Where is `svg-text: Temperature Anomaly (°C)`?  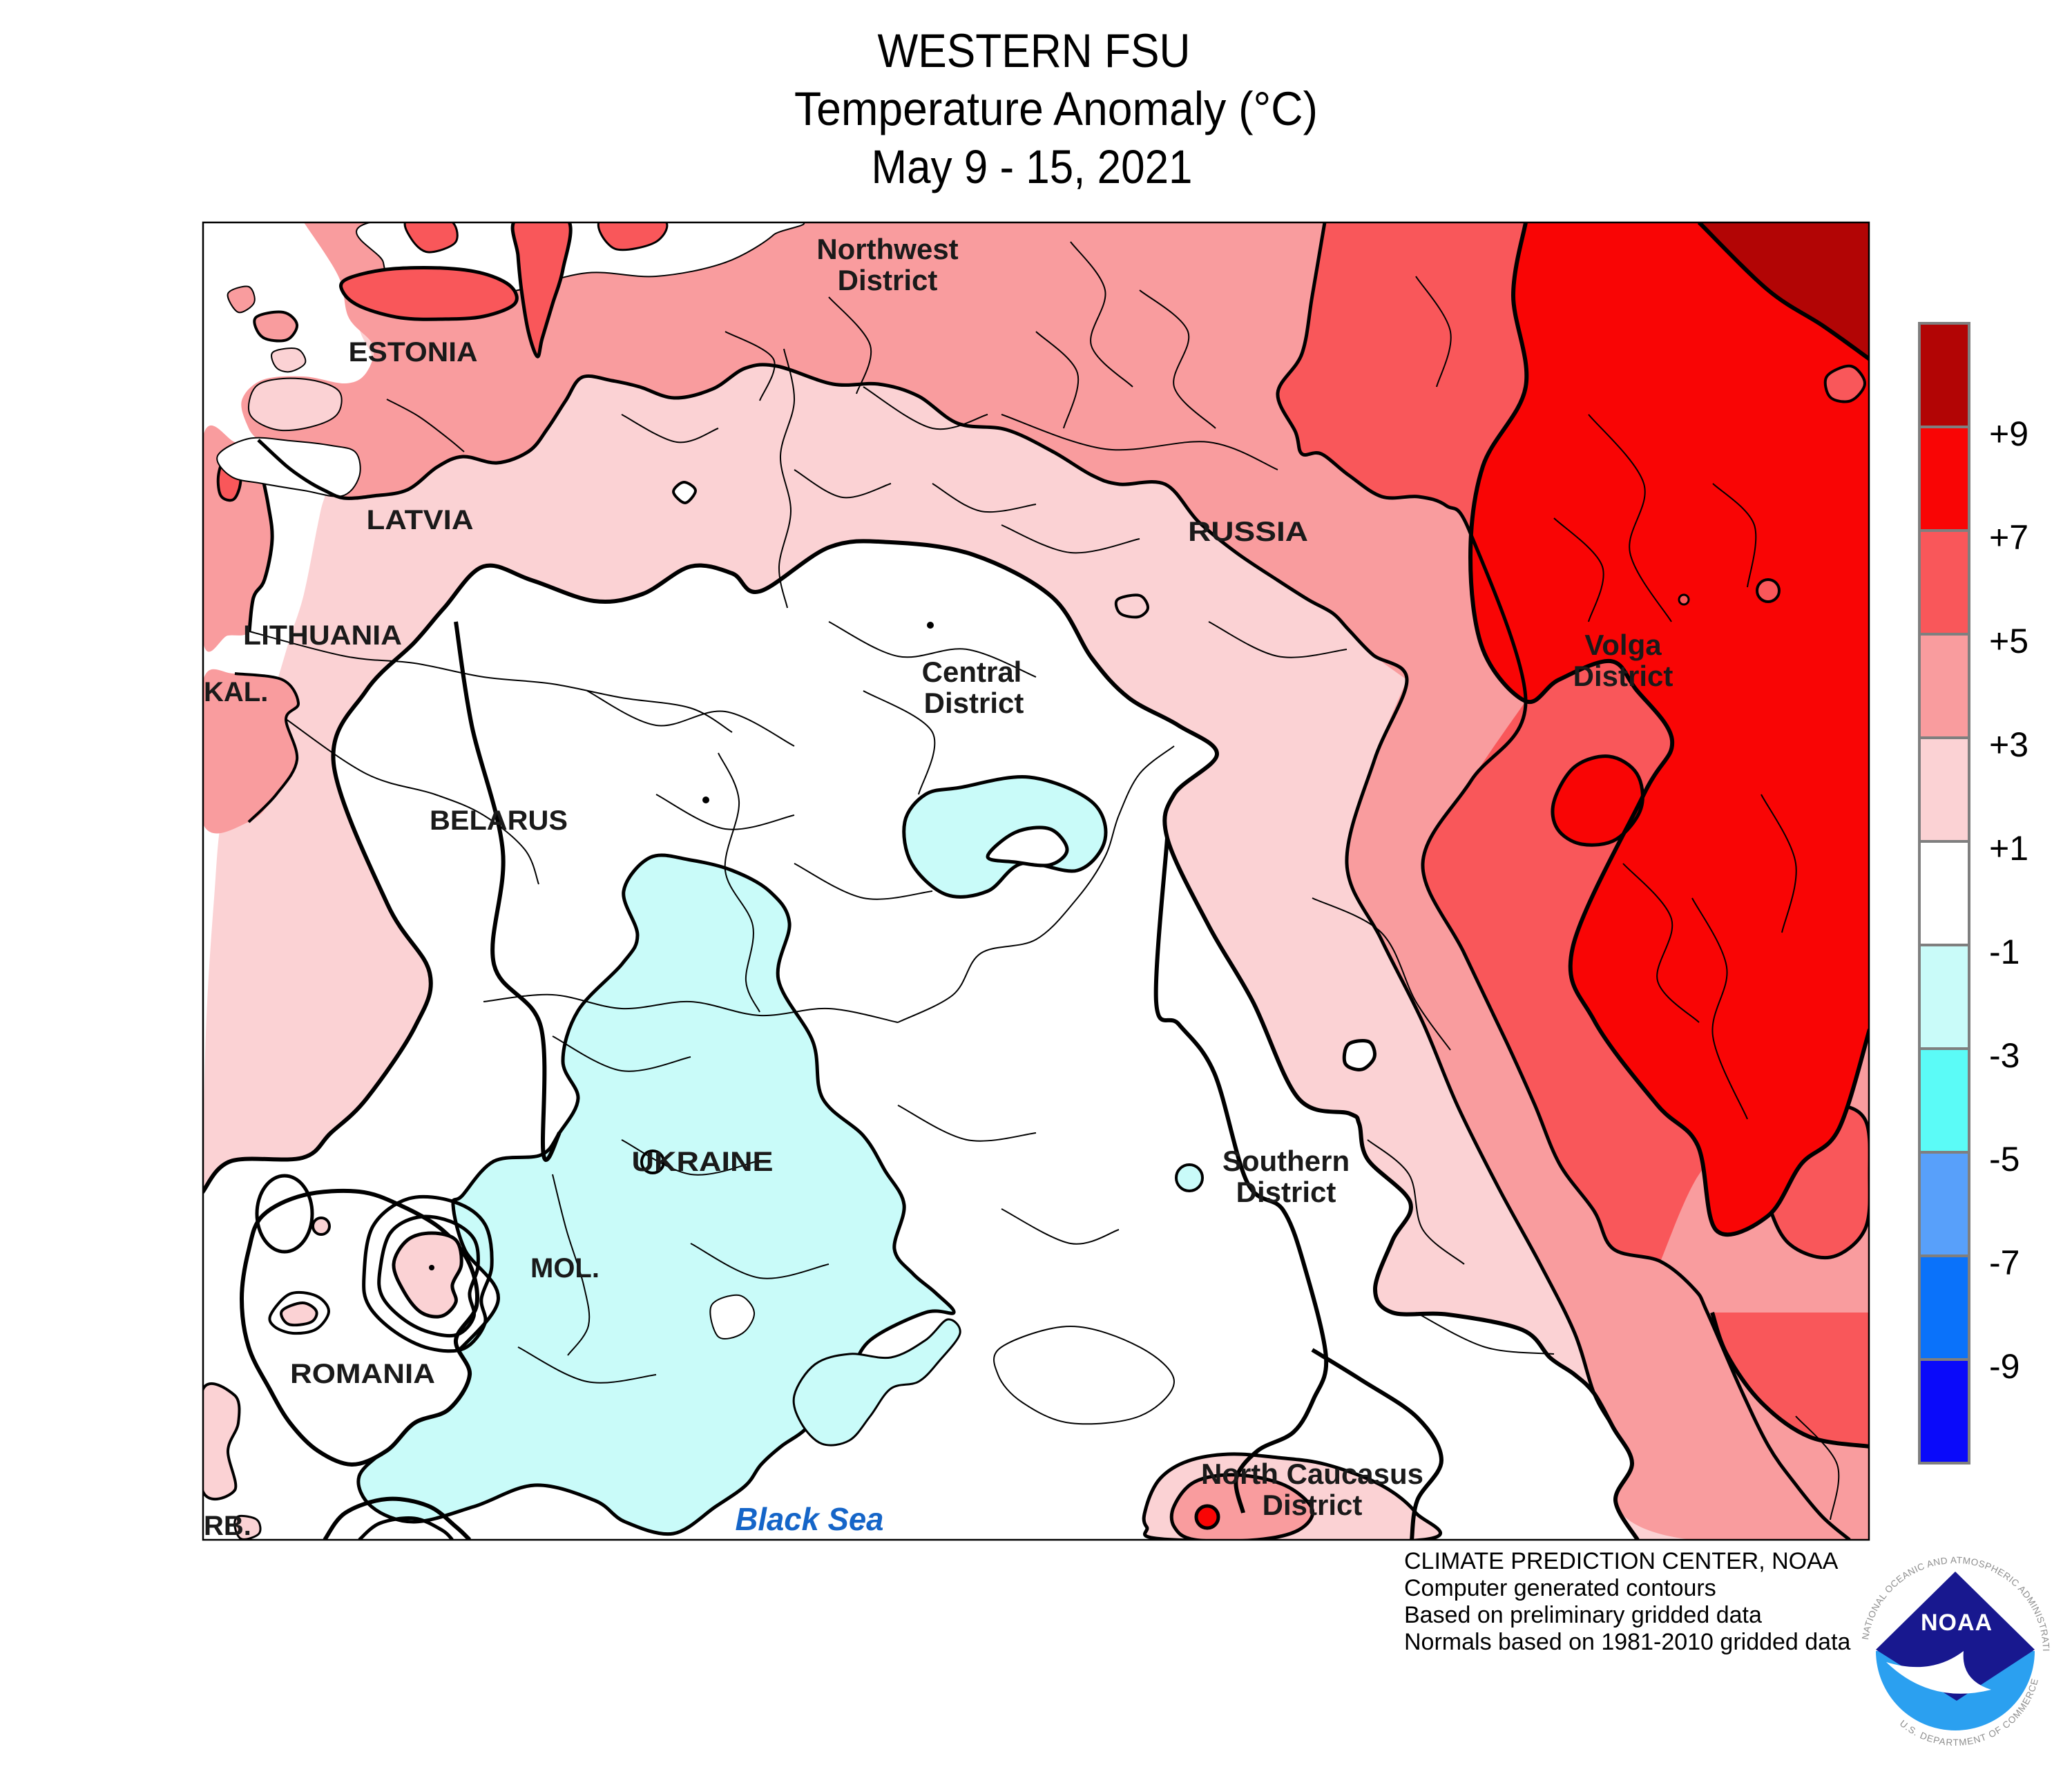 svg-text: Temperature Anomaly (°C) is located at coordinates (1056, 108).